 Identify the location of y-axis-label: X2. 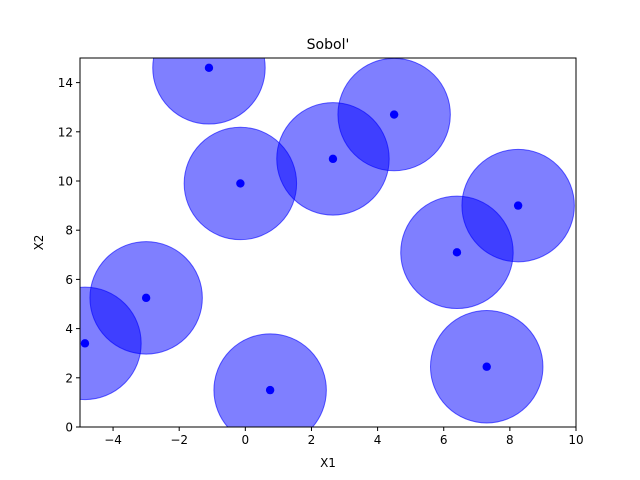
(39, 243).